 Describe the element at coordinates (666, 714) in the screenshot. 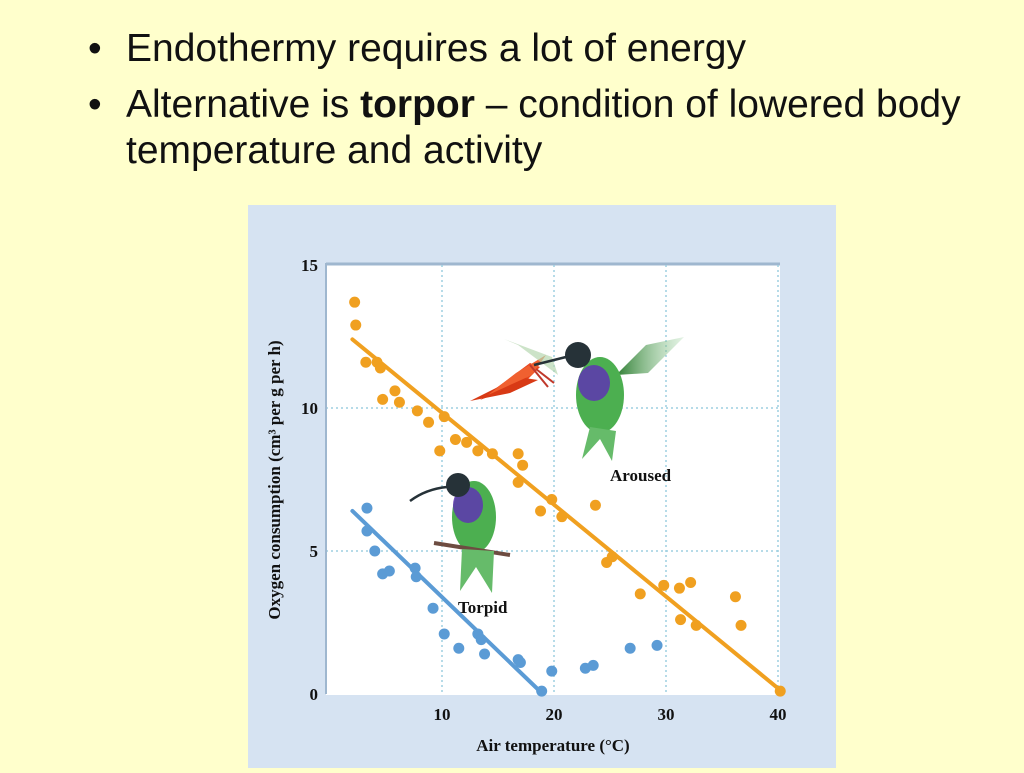

I see `x-tick-label: 30` at that location.